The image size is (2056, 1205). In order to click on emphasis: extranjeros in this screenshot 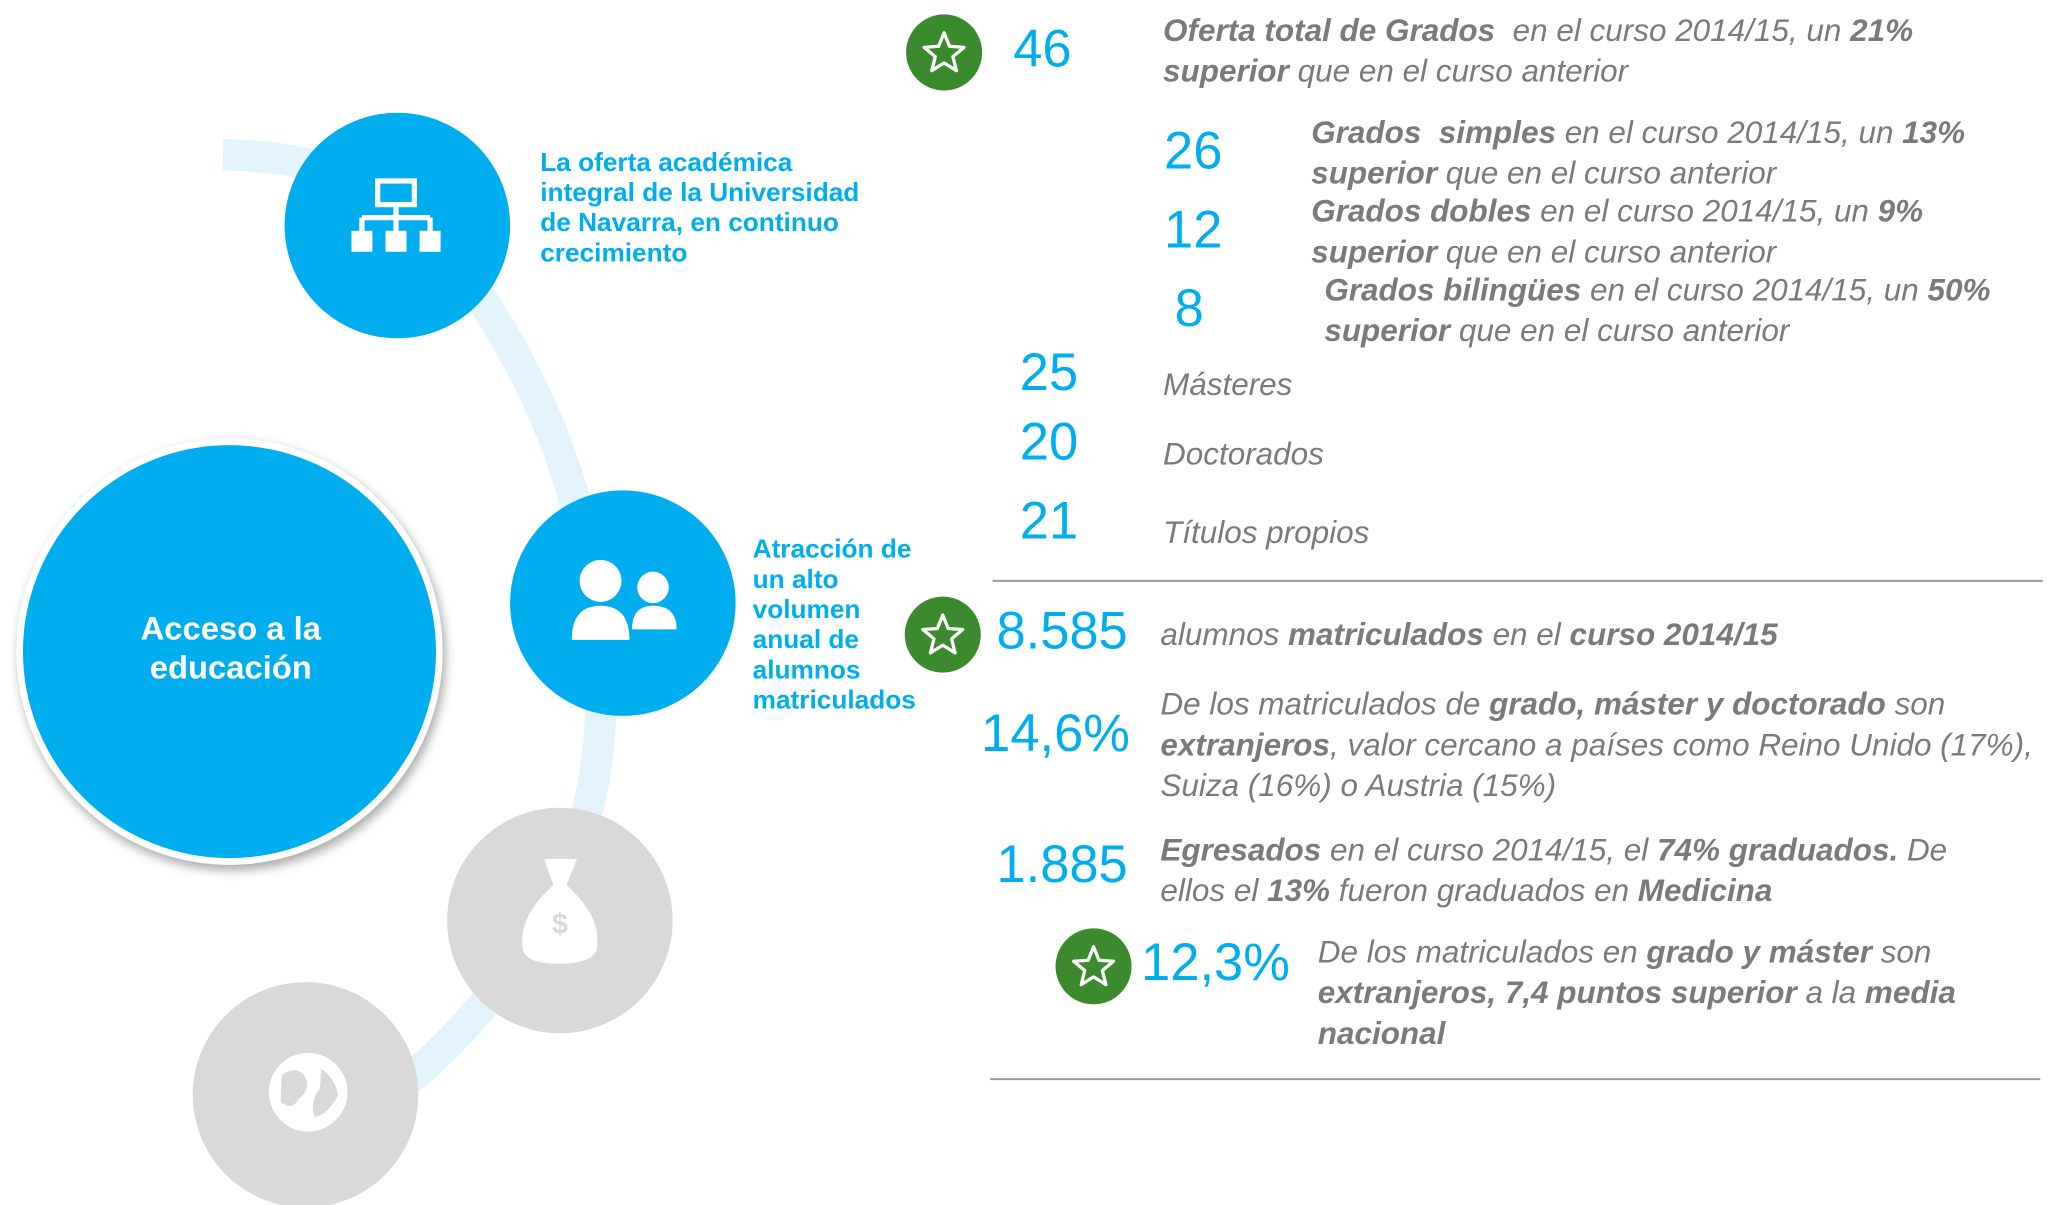, I will do `click(1245, 745)`.